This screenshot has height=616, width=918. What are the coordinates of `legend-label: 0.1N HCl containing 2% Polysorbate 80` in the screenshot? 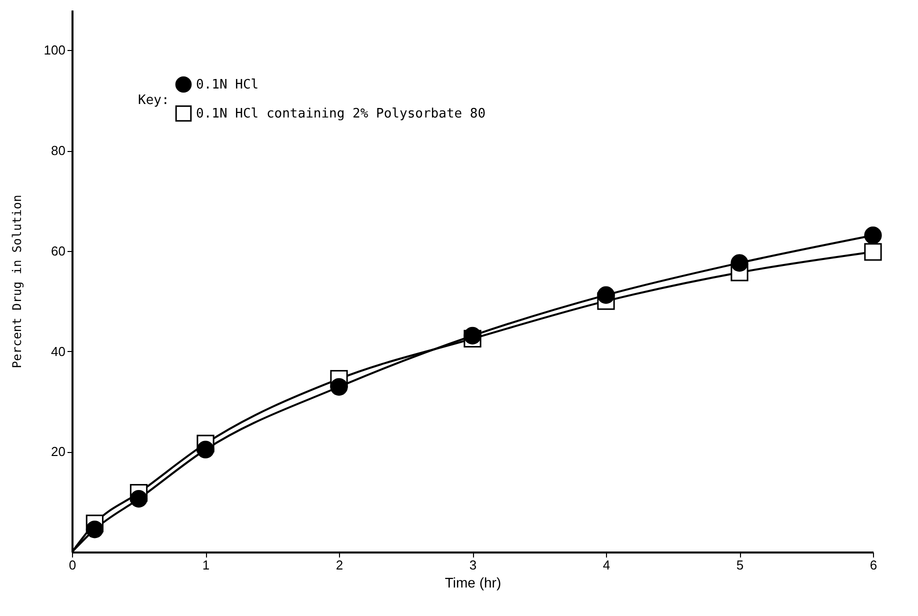 It's located at (341, 114).